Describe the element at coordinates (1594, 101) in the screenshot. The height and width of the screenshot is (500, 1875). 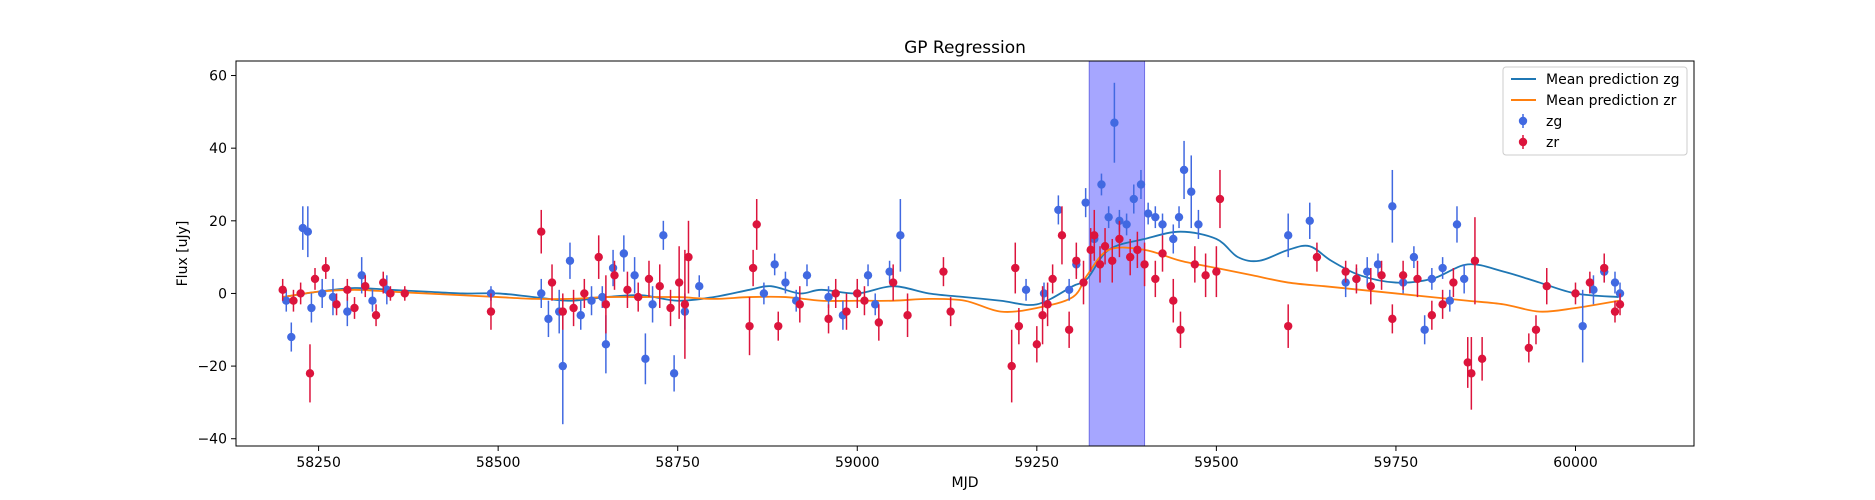
I see `legend-entry: Mean prediction zr` at that location.